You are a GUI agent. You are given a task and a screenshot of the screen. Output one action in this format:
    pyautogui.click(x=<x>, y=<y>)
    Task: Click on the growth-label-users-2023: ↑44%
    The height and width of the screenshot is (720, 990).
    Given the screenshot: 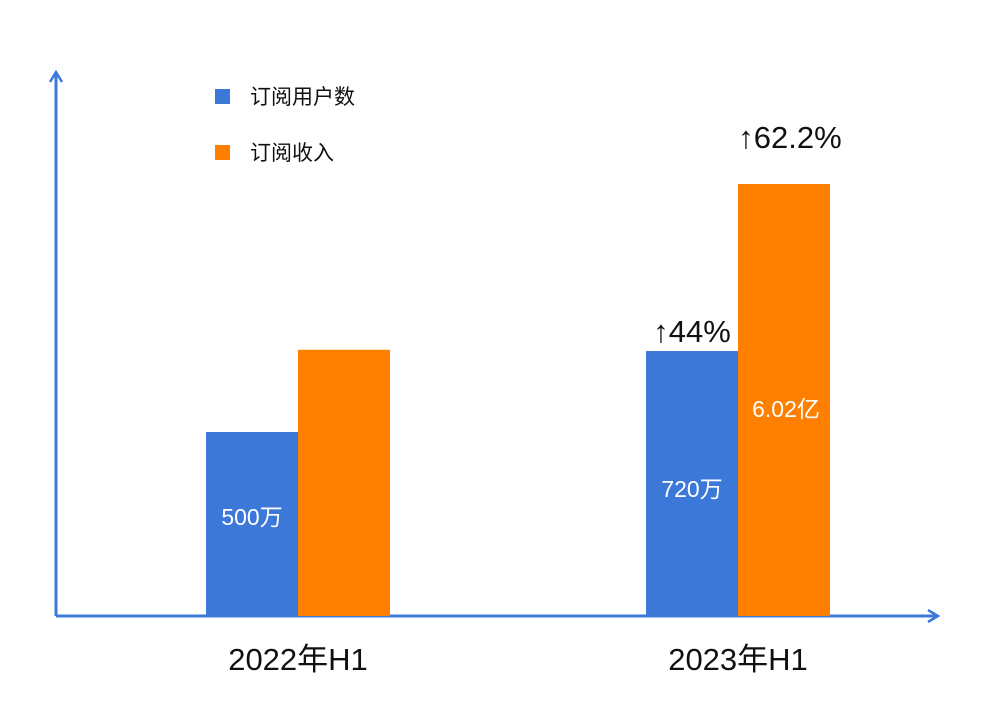 What is the action you would take?
    pyautogui.click(x=692, y=331)
    